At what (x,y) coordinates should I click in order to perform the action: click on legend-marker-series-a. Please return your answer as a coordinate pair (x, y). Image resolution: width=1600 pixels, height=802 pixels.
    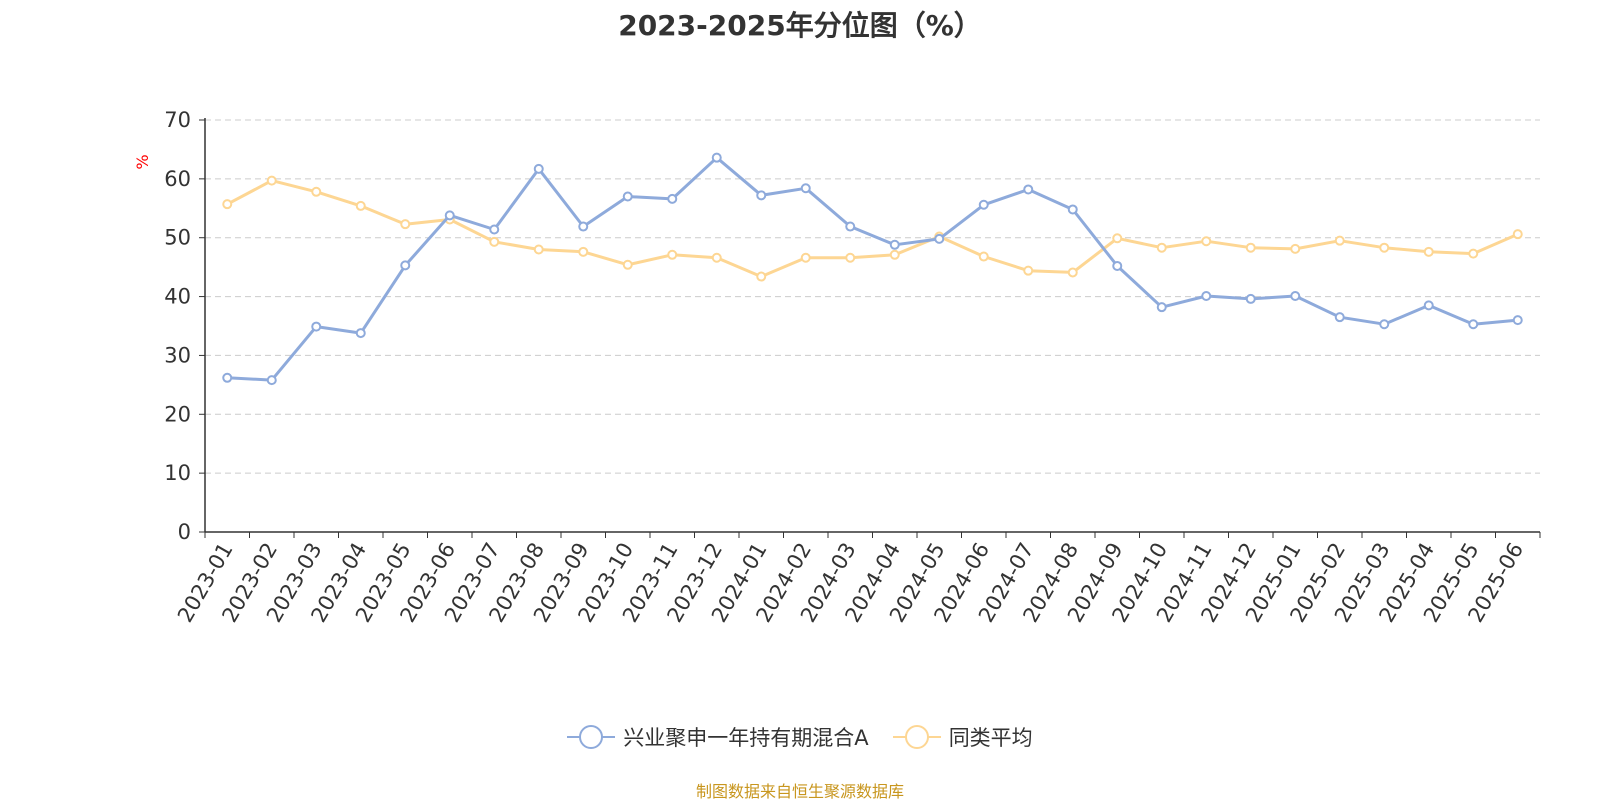
    Looking at the image, I should click on (591, 737).